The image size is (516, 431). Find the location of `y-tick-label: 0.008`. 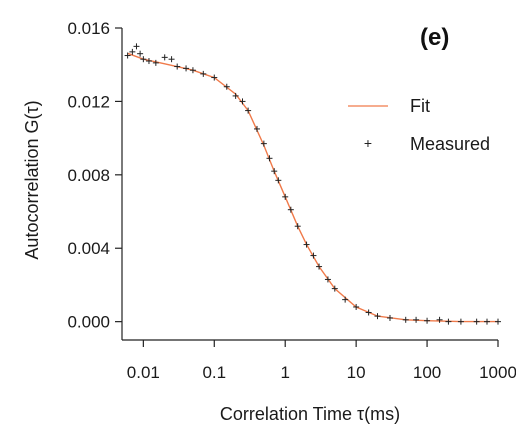

y-tick-label: 0.008 is located at coordinates (88, 175).